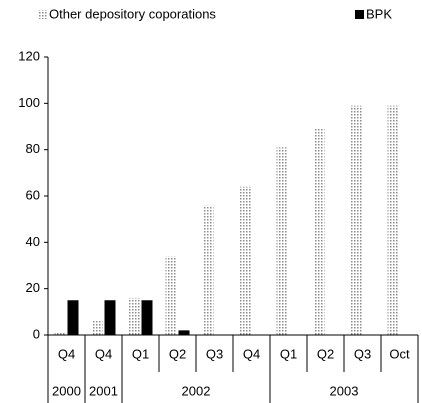 The width and height of the screenshot is (422, 403). What do you see at coordinates (66, 390) in the screenshot?
I see `group-label: 2000` at bounding box center [66, 390].